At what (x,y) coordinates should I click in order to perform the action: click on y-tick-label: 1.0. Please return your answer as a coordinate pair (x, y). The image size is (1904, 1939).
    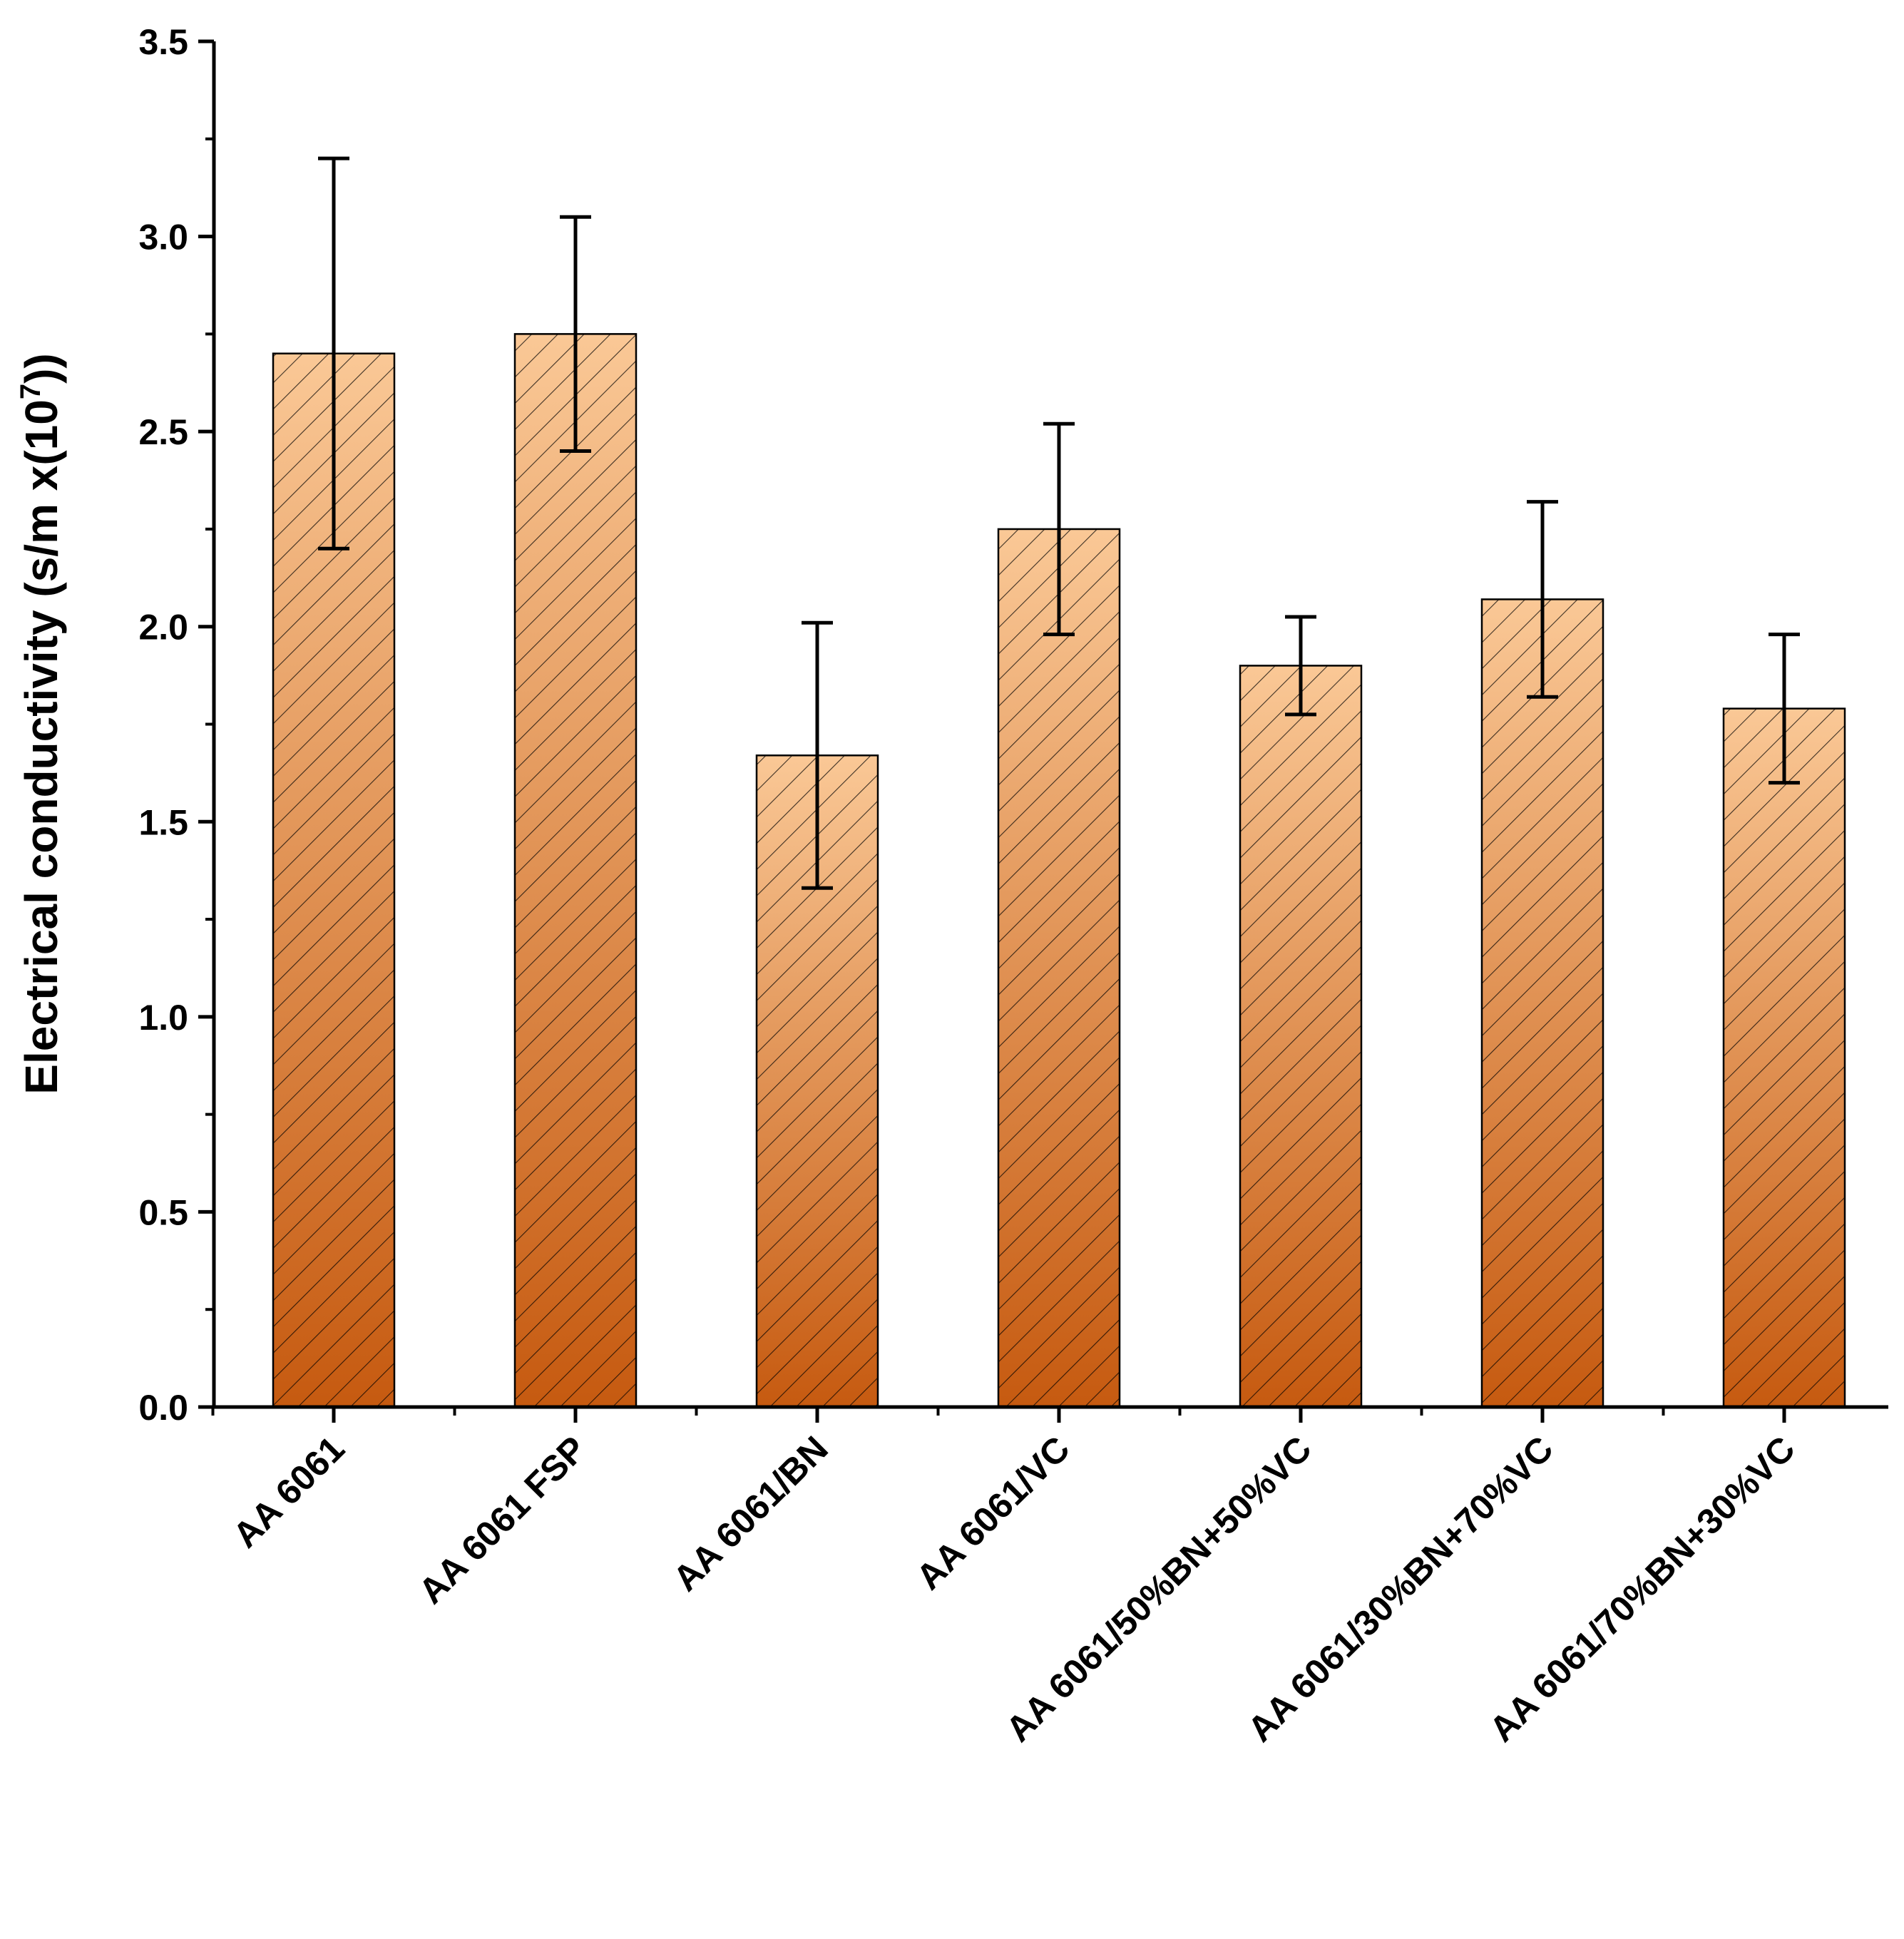
    Looking at the image, I should click on (163, 1018).